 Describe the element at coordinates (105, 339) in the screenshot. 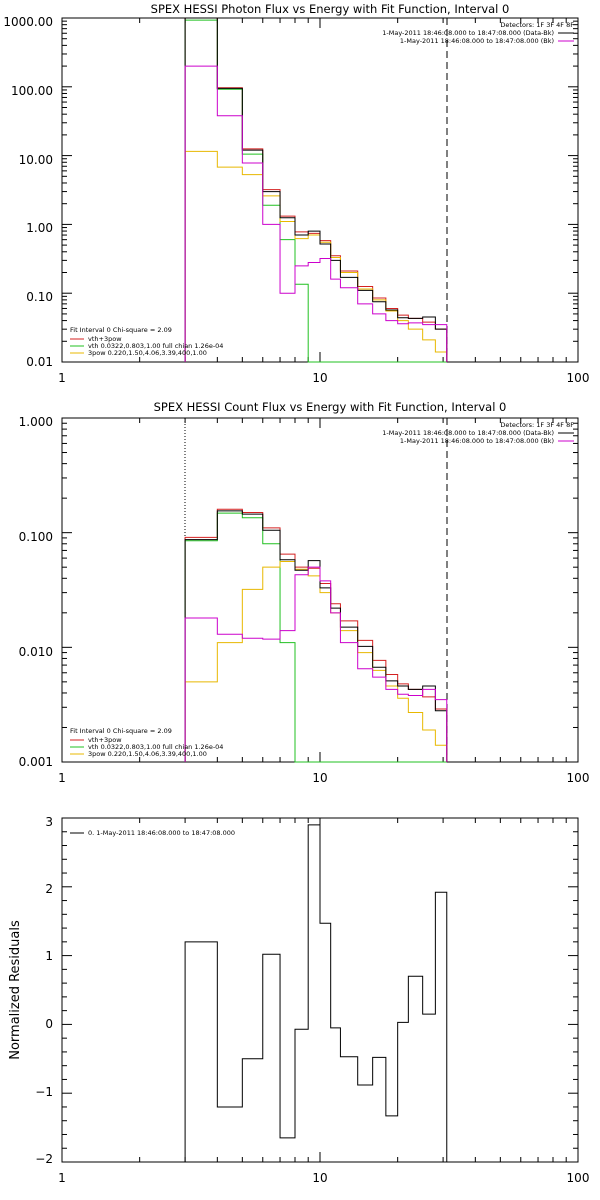

I see `photon-legend-label-1: vth+3pow` at that location.